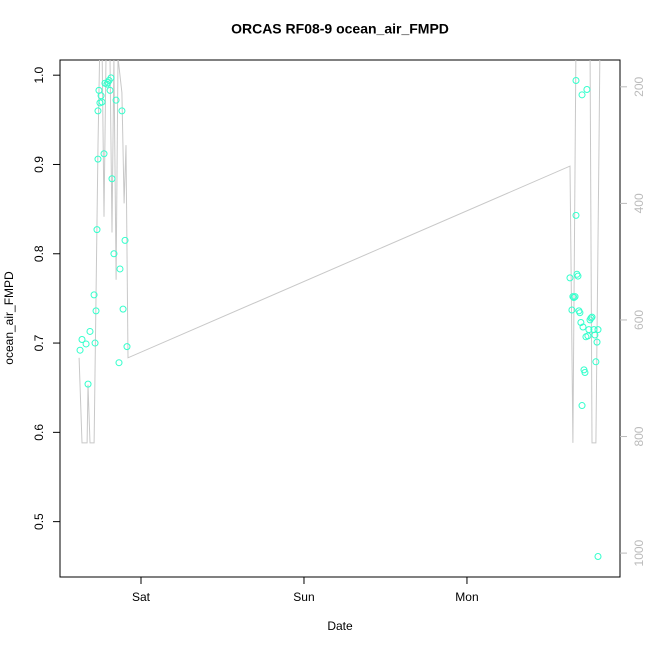 The image size is (650, 655). I want to click on y-tick-label: 0.7, so click(39, 342).